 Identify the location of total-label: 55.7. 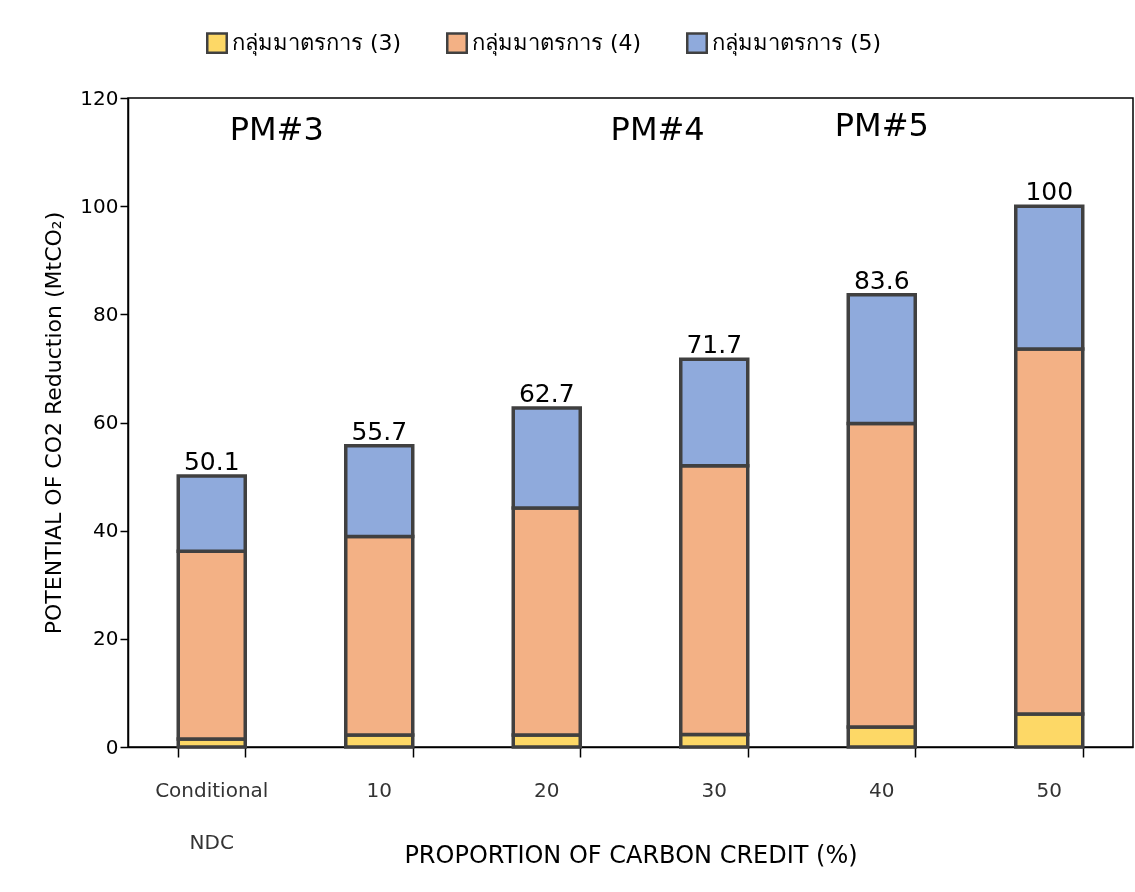
(379, 431).